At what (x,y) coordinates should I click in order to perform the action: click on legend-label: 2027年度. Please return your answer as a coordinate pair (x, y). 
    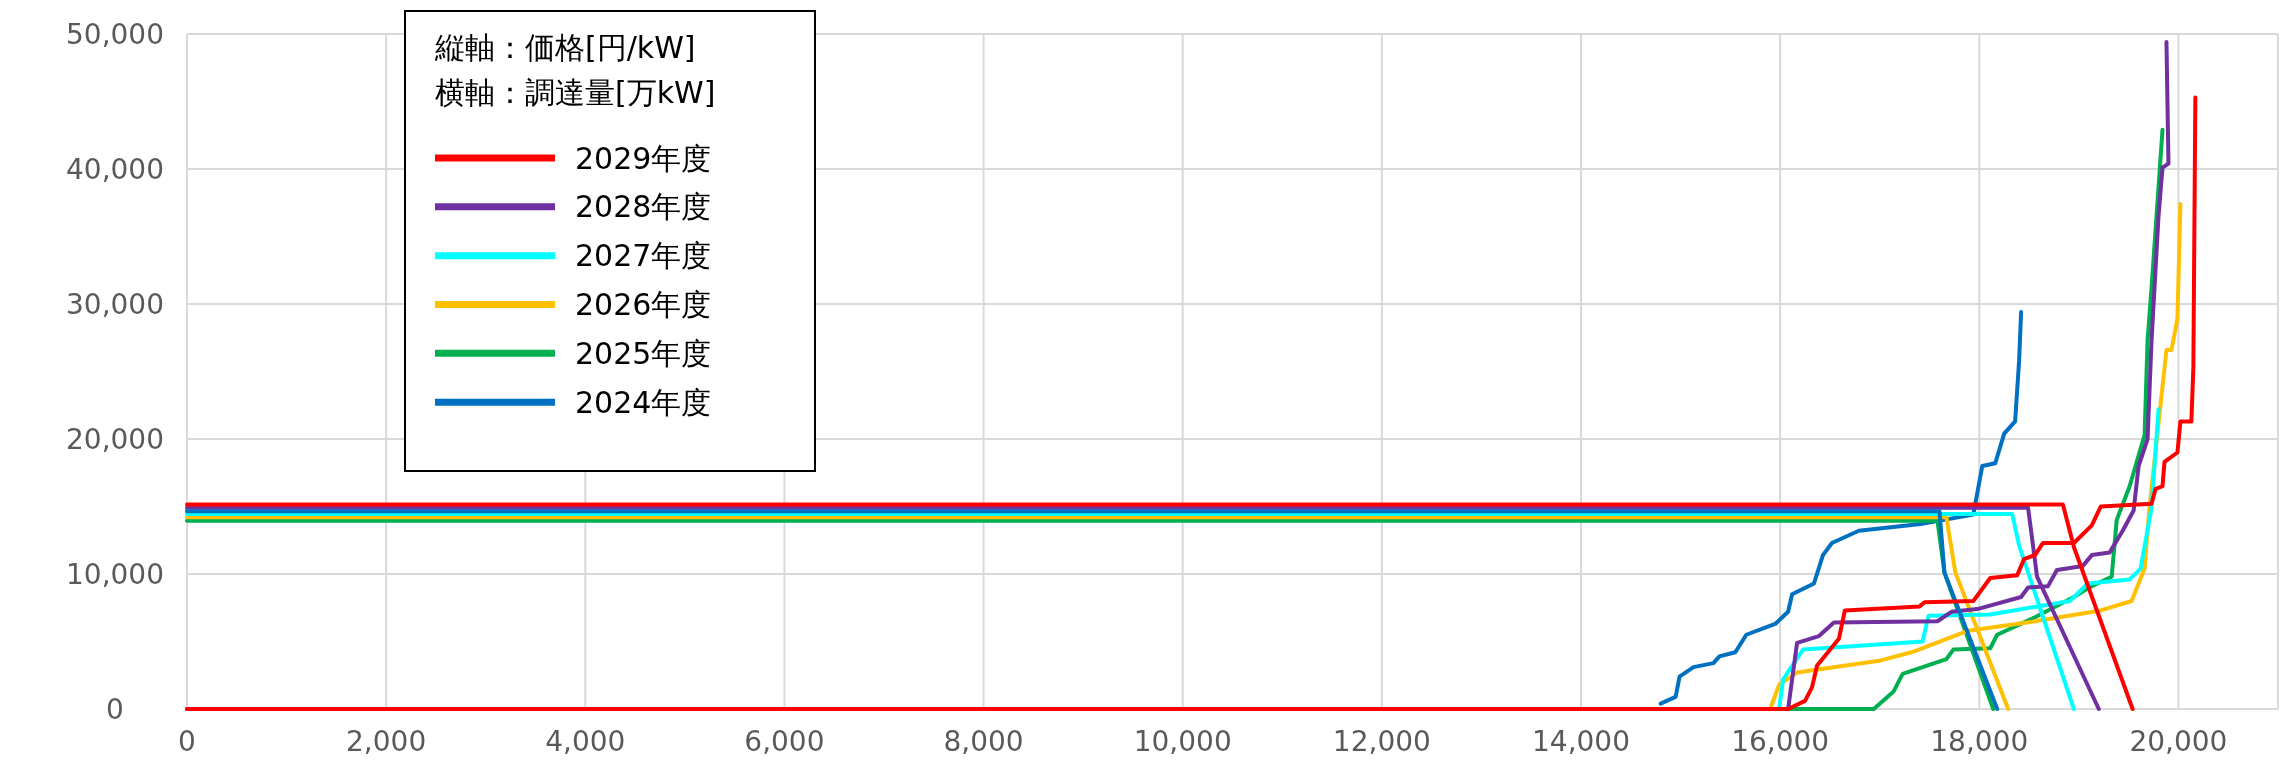
    Looking at the image, I should click on (643, 256).